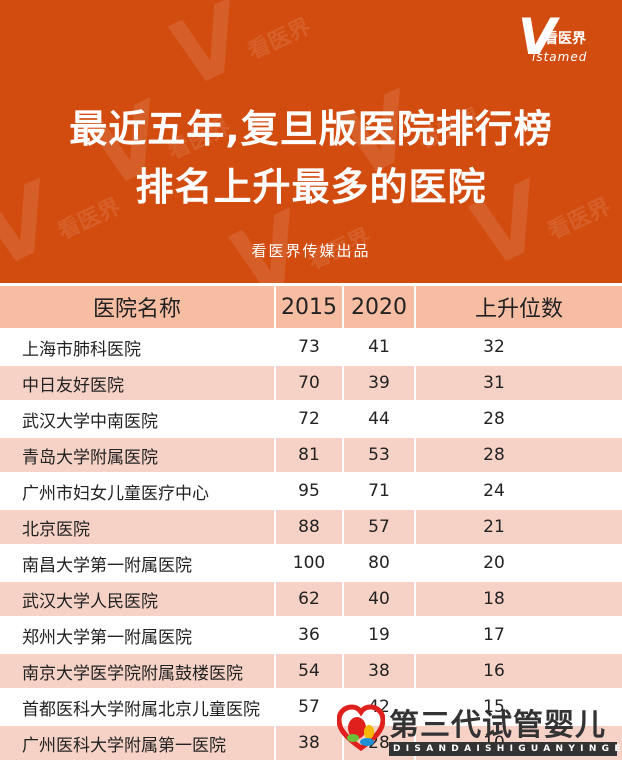 Image resolution: width=622 pixels, height=763 pixels. I want to click on table-row: 武汉大学中南医院 72 44 28, so click(311, 420).